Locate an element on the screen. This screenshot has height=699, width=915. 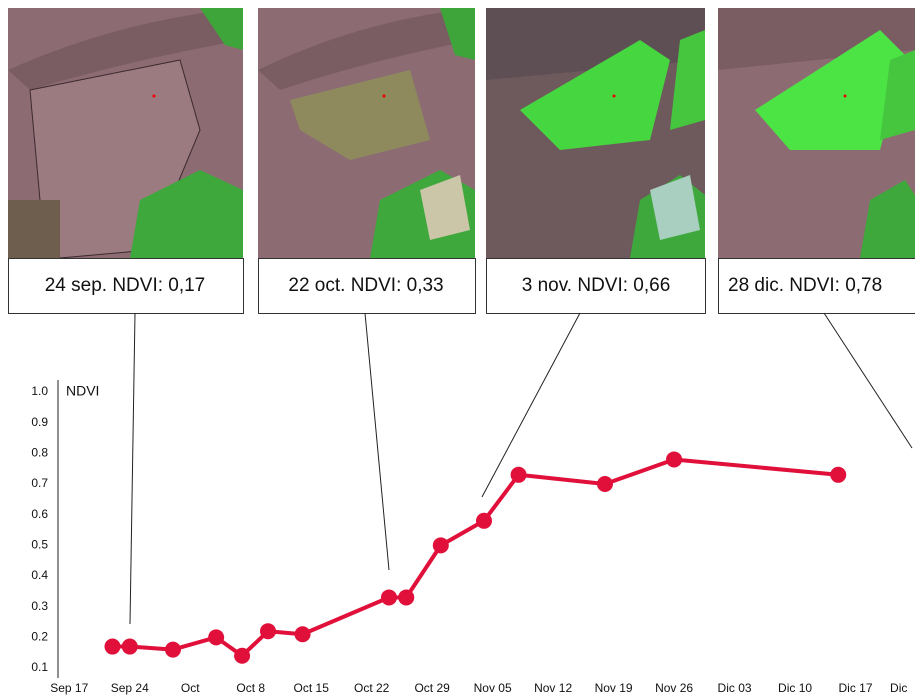
x-tick-label: Dic 10 is located at coordinates (795, 688).